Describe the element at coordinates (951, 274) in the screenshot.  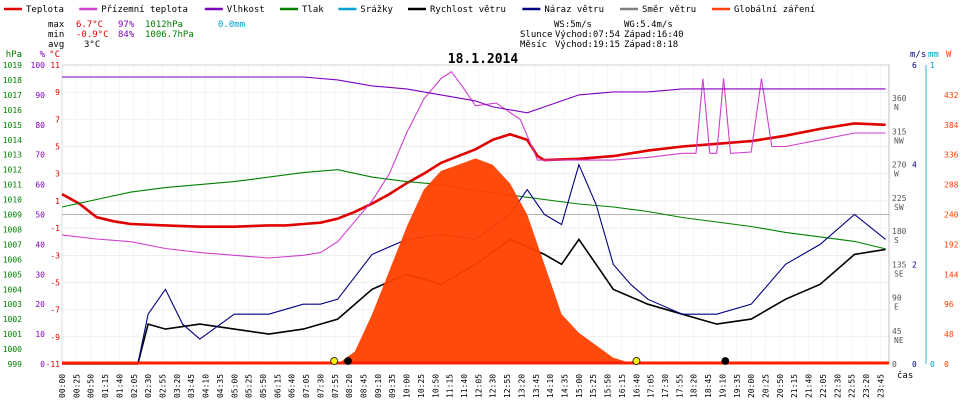
I see `radiation-tick-6: 144` at that location.